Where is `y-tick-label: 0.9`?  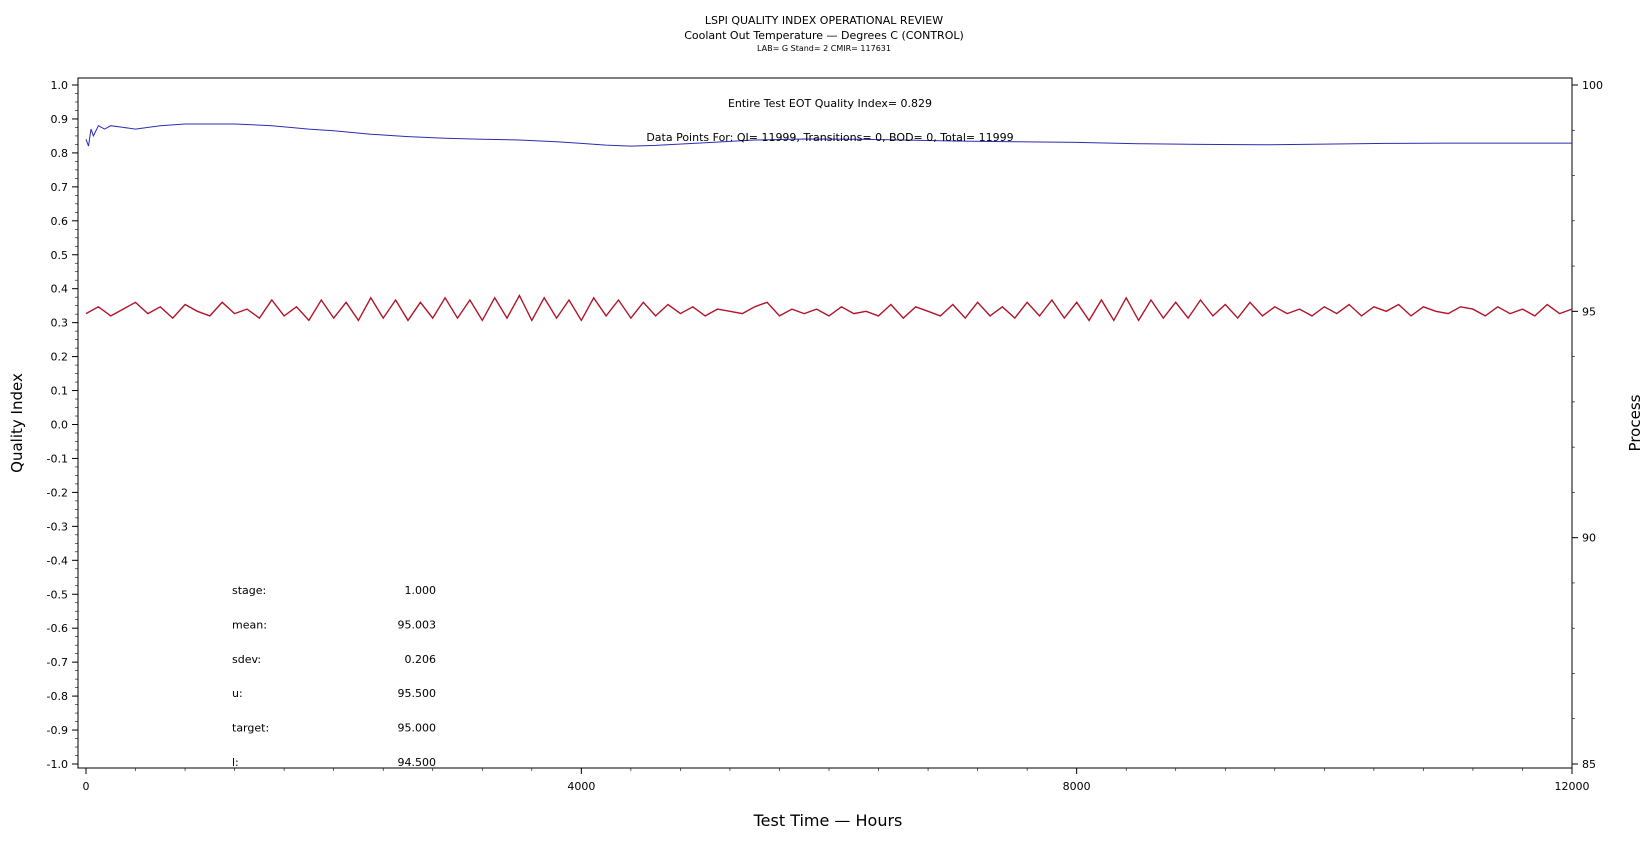
y-tick-label: 0.9 is located at coordinates (60, 119).